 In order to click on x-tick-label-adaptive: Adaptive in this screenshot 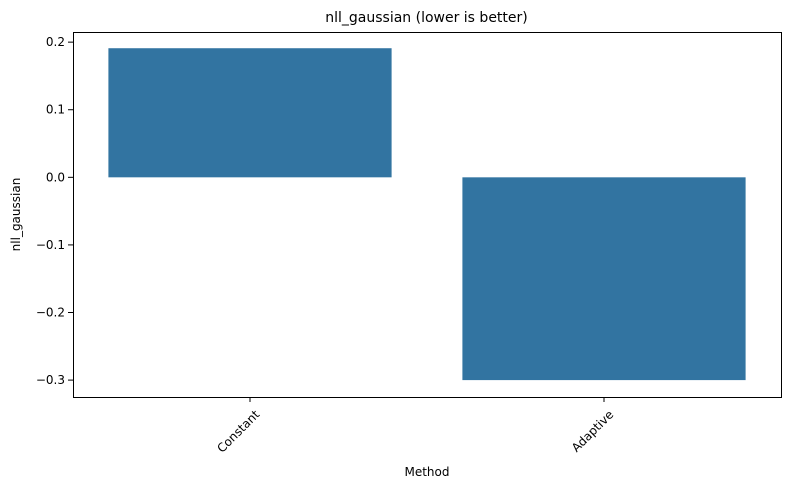, I will do `click(592, 430)`.